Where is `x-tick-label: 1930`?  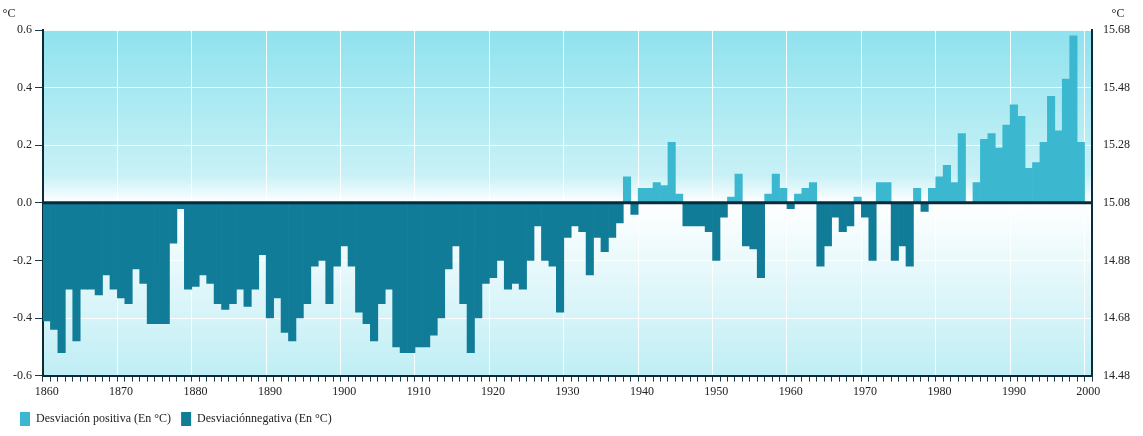
x-tick-label: 1930 is located at coordinates (567, 390).